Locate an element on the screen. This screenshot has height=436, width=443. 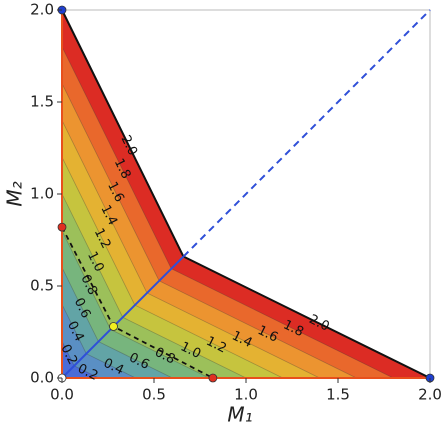
x-axis-label: M₁ is located at coordinates (239, 415).